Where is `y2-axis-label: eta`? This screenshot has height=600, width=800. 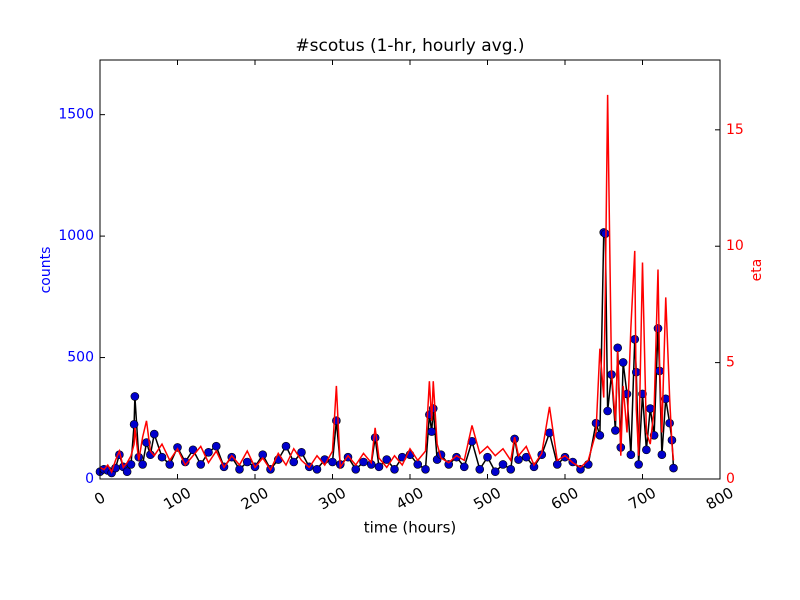
y2-axis-label: eta is located at coordinates (757, 270).